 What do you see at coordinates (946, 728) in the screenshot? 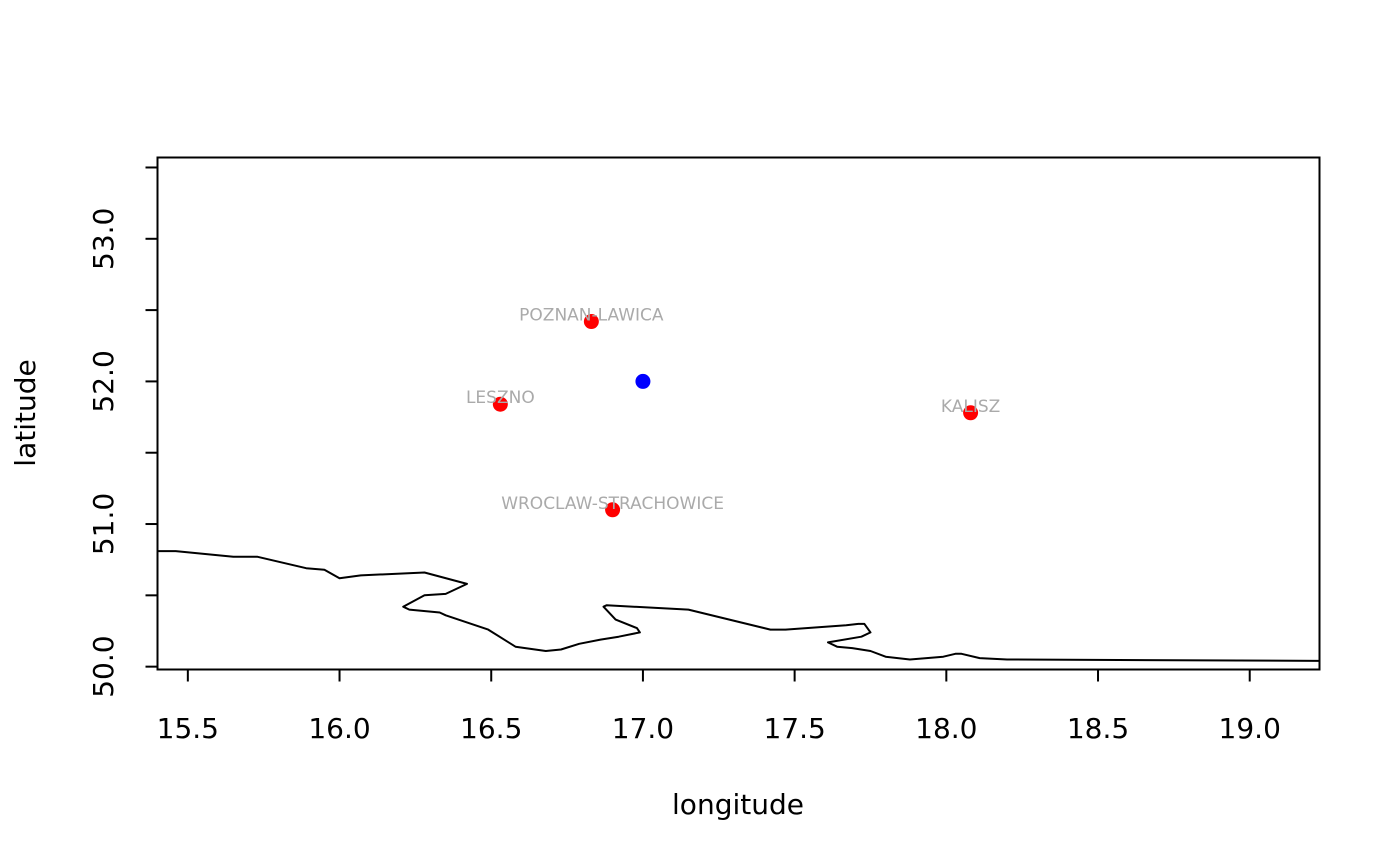
I see `x-tick-label: 18.0` at bounding box center [946, 728].